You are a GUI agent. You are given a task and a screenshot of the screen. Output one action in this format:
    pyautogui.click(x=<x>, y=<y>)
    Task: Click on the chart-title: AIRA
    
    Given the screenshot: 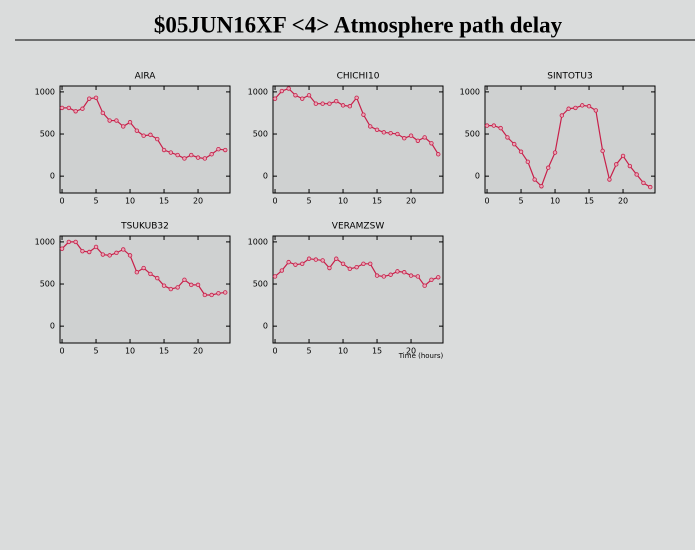 What is the action you would take?
    pyautogui.click(x=146, y=77)
    